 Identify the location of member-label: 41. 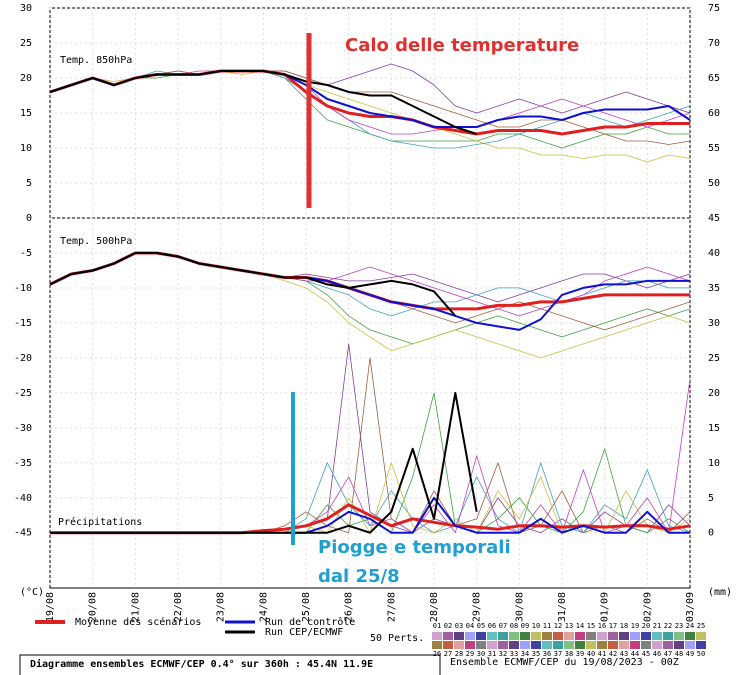
(602, 654).